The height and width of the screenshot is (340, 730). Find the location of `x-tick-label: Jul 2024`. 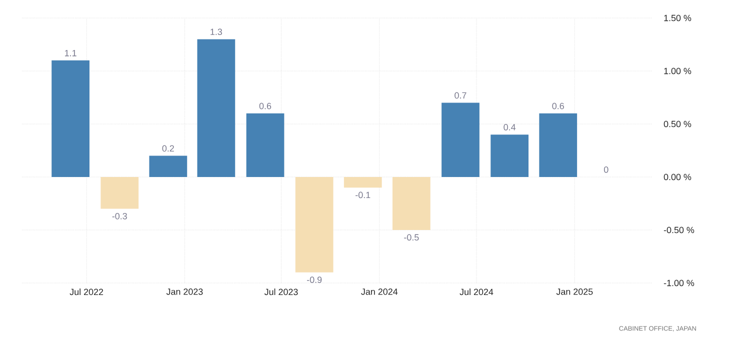

x-tick-label: Jul 2024 is located at coordinates (477, 292).